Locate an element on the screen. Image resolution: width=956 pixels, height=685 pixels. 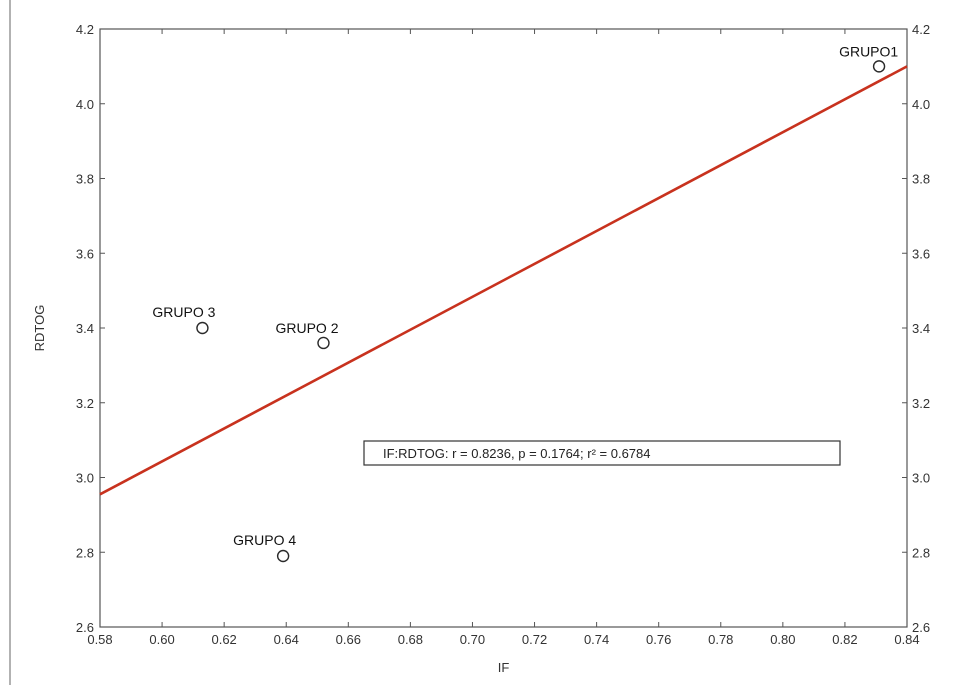
x-tick-label: 0.62 is located at coordinates (223, 639).